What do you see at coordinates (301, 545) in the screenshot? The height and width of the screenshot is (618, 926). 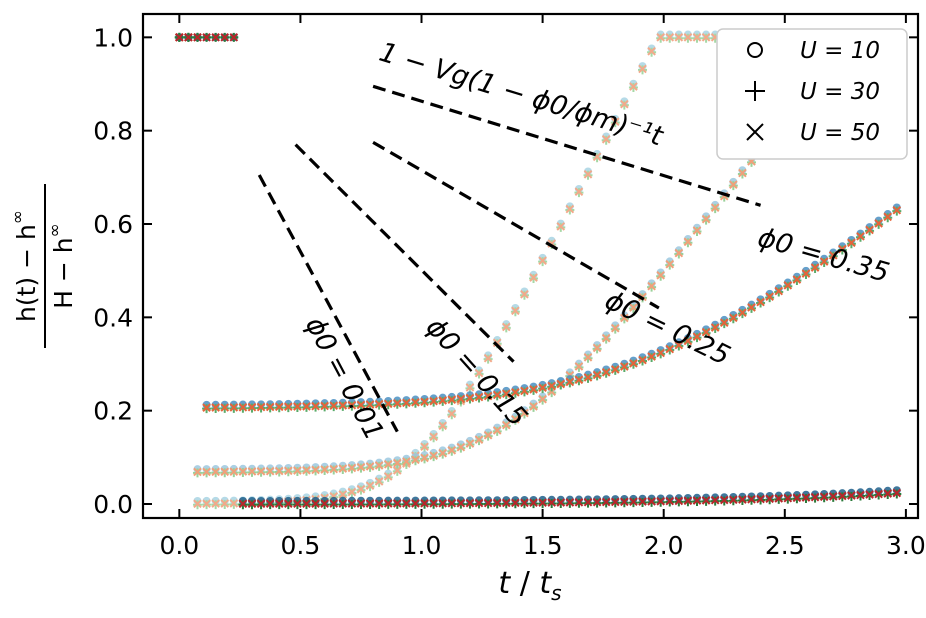 I see `x-tick-label: 0.5` at bounding box center [301, 545].